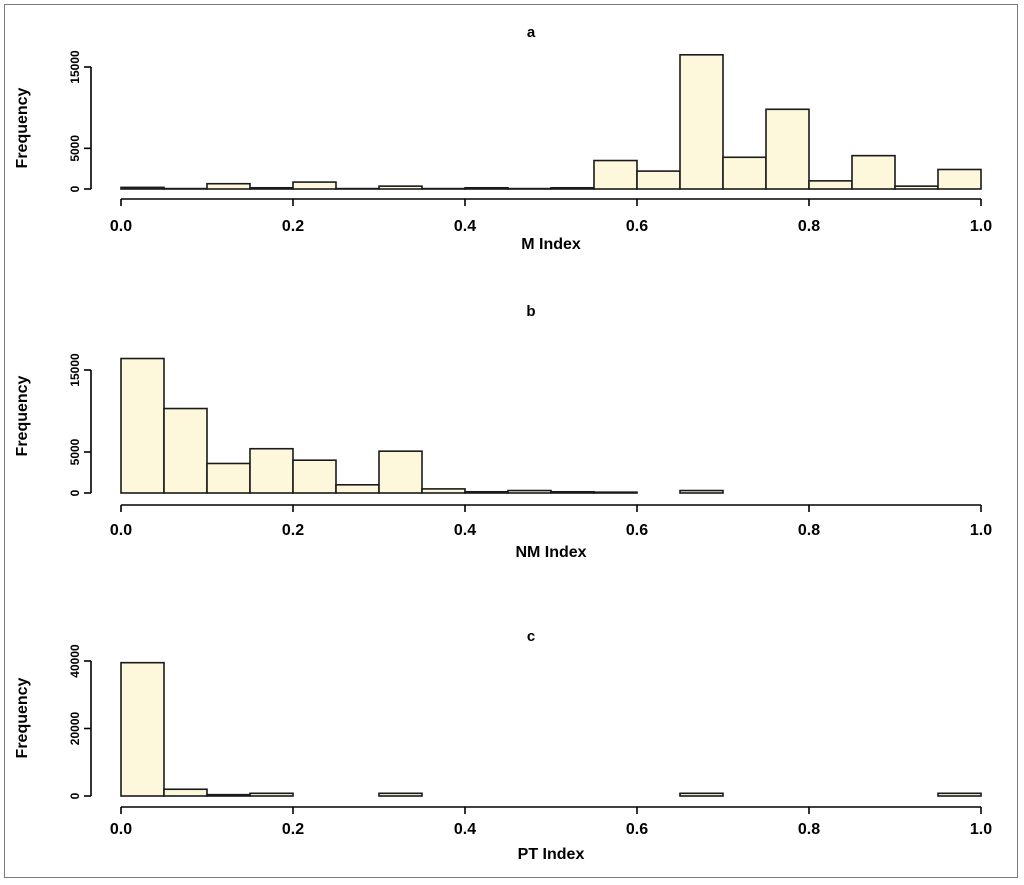  I want to click on panel-title: c, so click(531, 636).